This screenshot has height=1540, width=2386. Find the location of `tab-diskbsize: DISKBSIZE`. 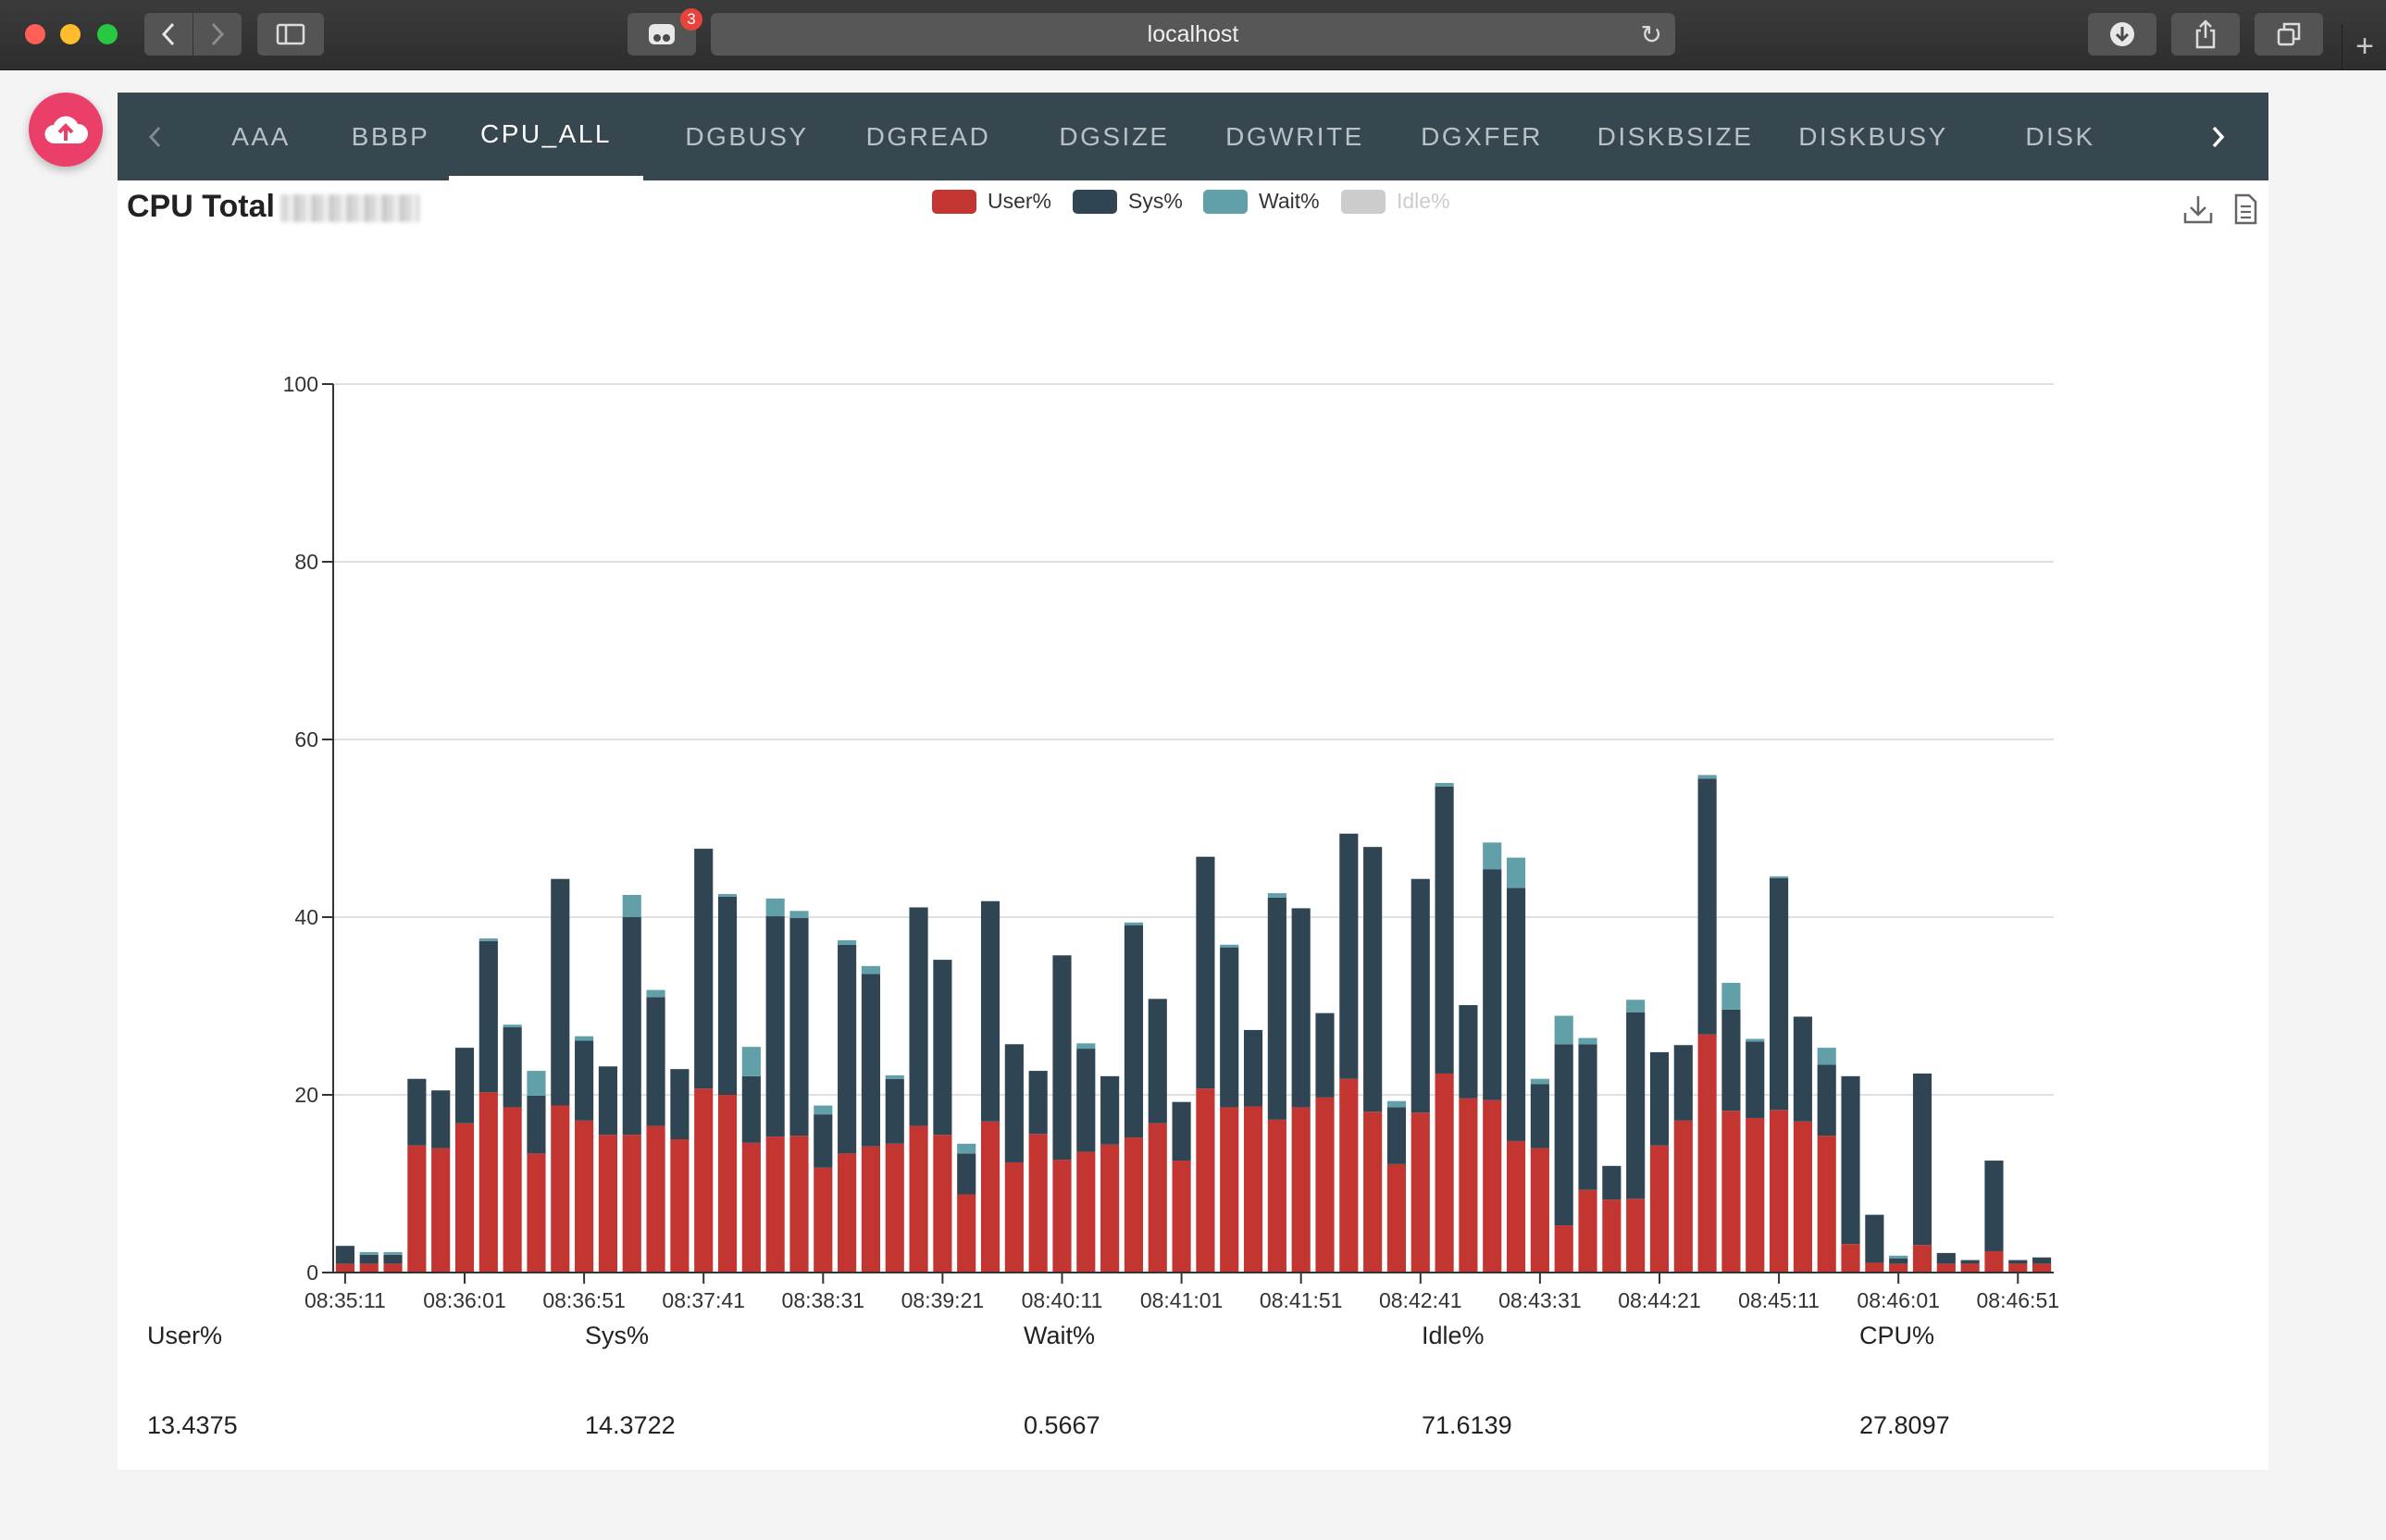

tab-diskbsize: DISKBSIZE is located at coordinates (1675, 136).